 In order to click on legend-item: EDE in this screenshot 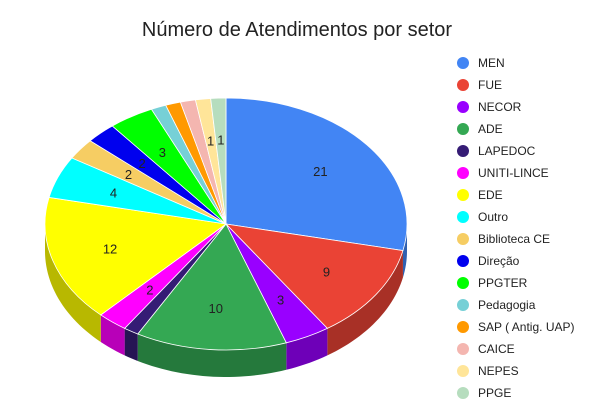, I will do `click(516, 195)`.